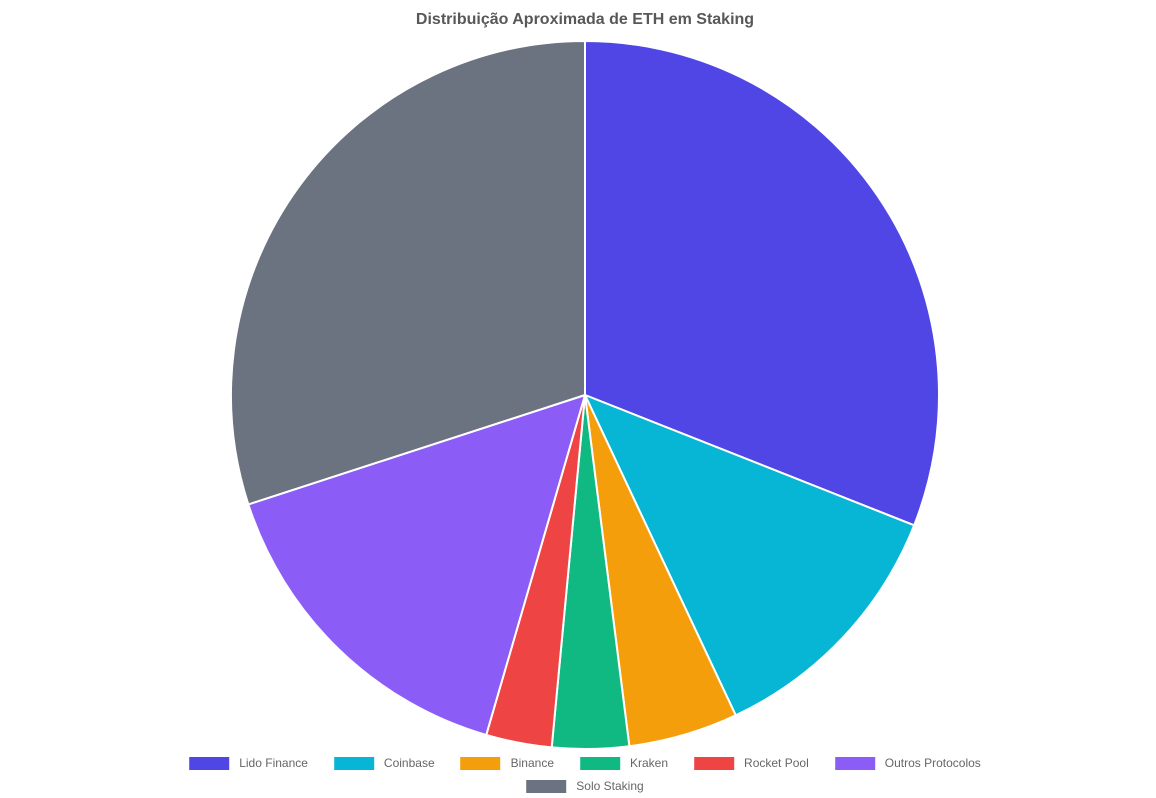 The image size is (1156, 798). Describe the element at coordinates (932, 763) in the screenshot. I see `legend-label: Outros Protocolos` at that location.